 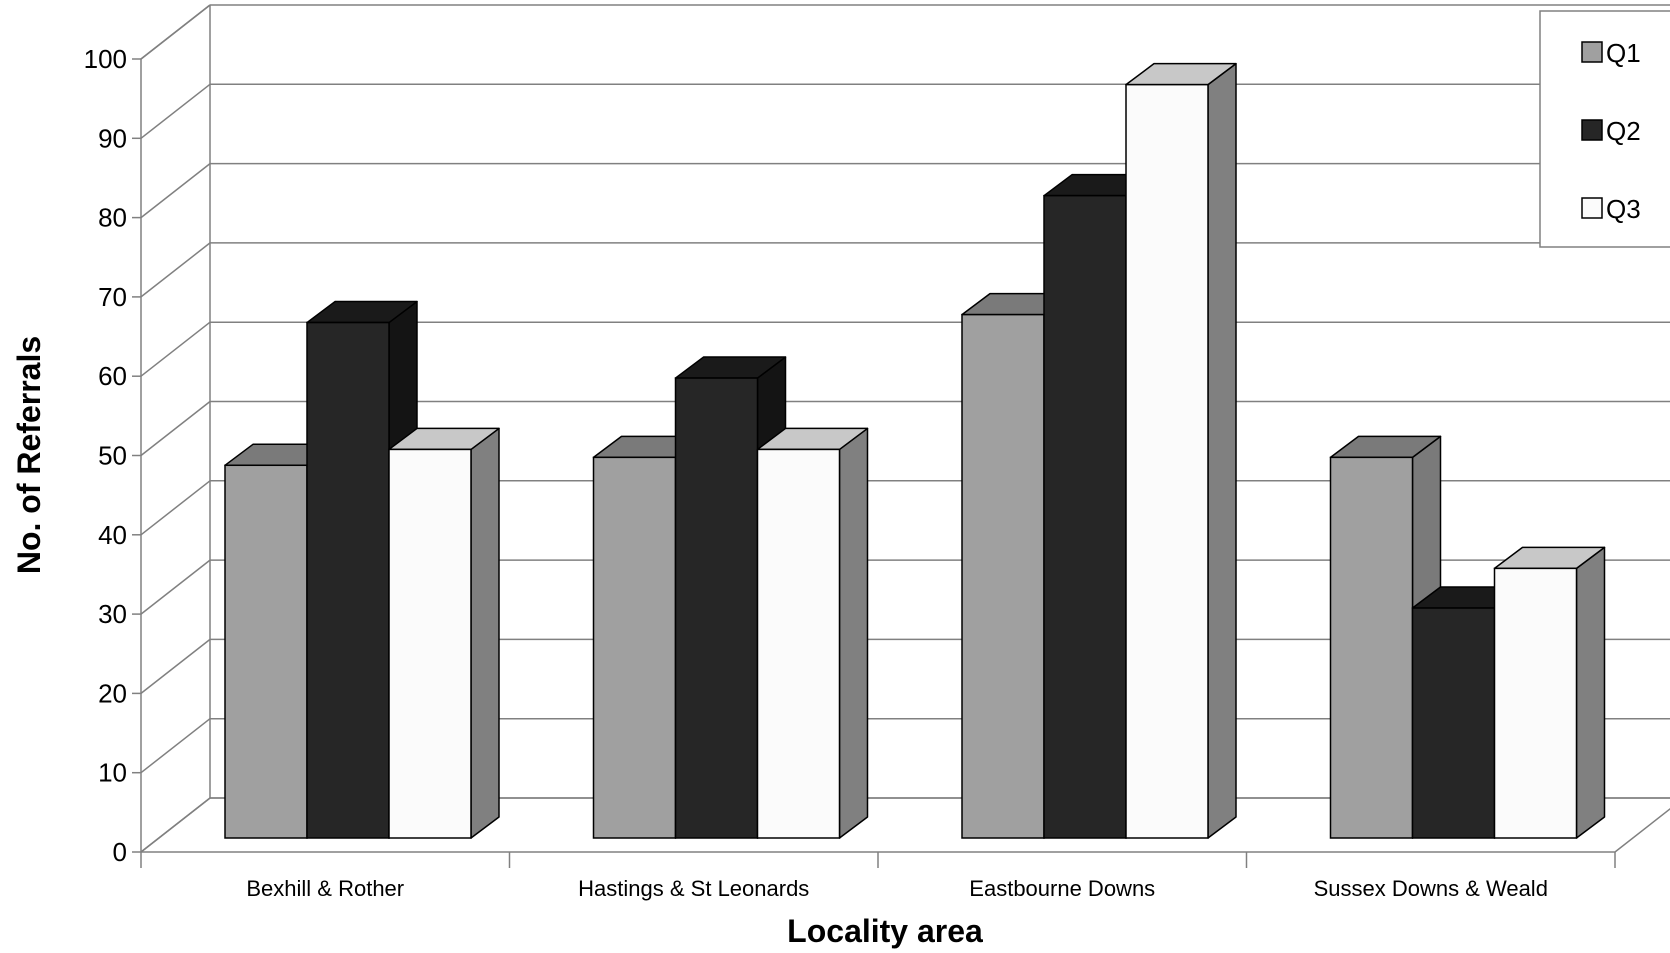 What do you see at coordinates (105, 59) in the screenshot?
I see `y-tick-label: 100` at bounding box center [105, 59].